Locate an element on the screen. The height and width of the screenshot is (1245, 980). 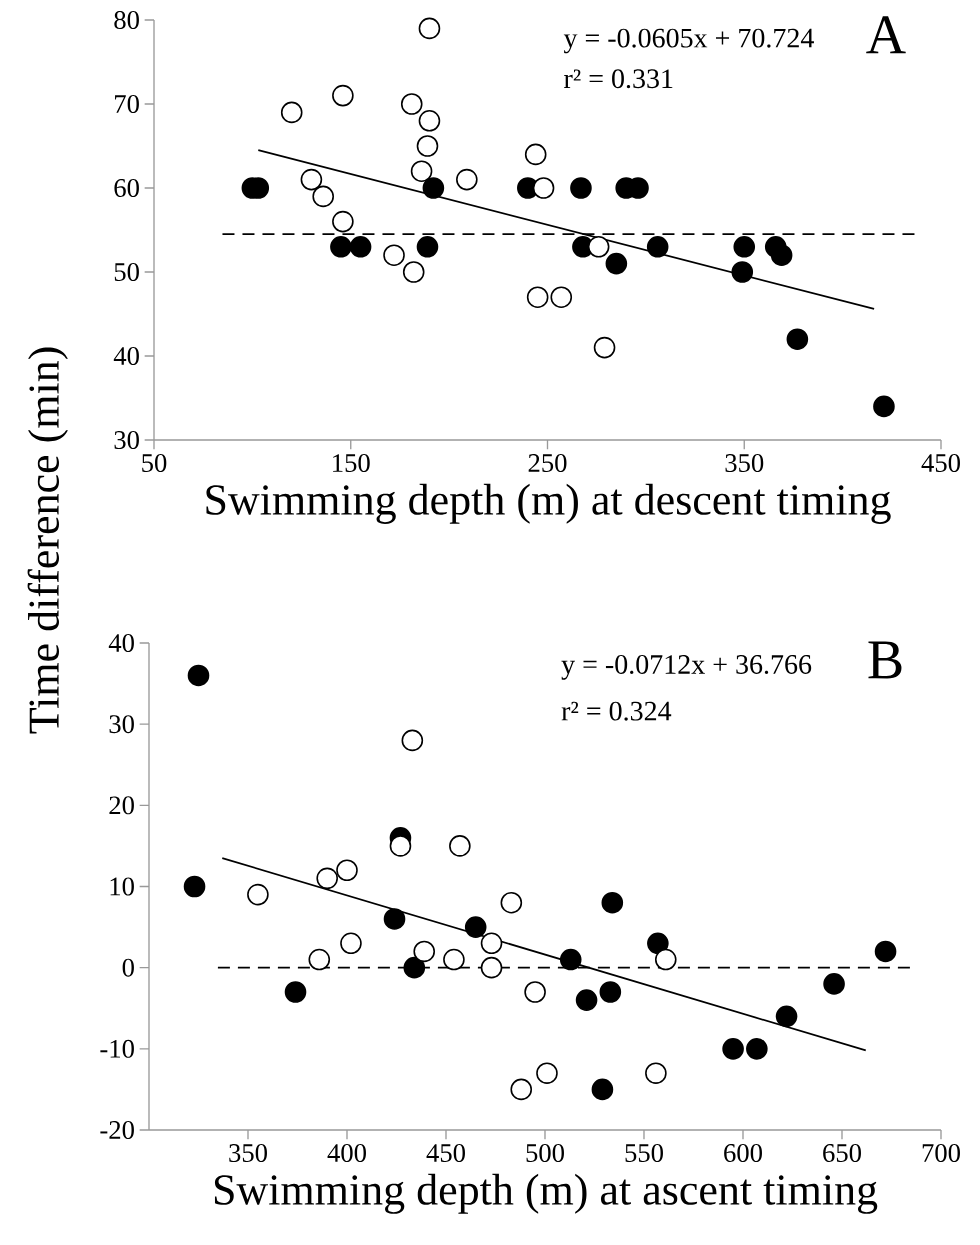
annotation: r² = 0.331 is located at coordinates (618, 79).